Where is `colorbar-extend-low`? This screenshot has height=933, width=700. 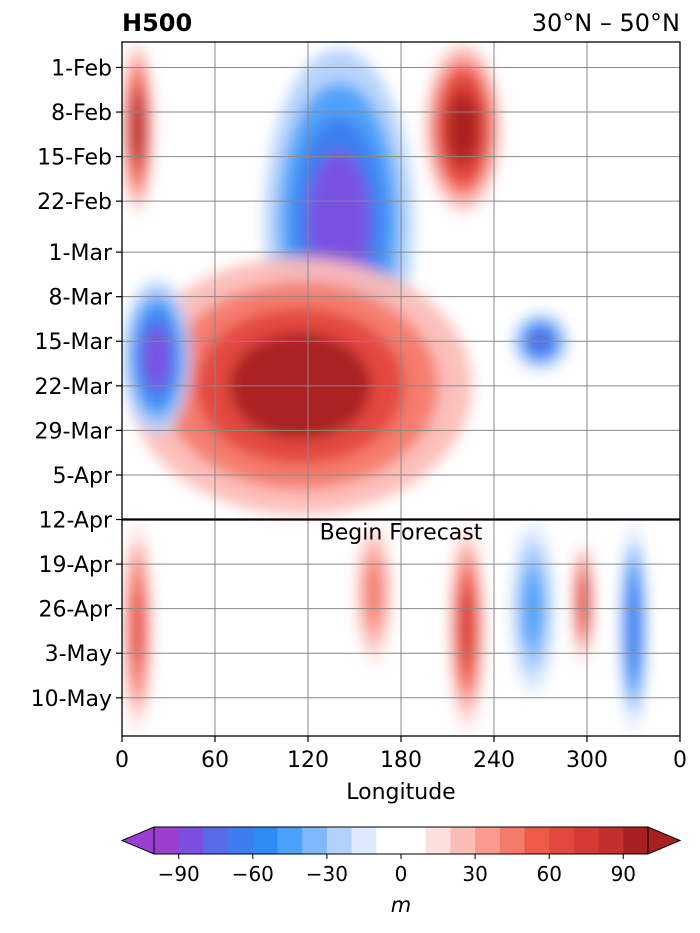
colorbar-extend-low is located at coordinates (137, 840).